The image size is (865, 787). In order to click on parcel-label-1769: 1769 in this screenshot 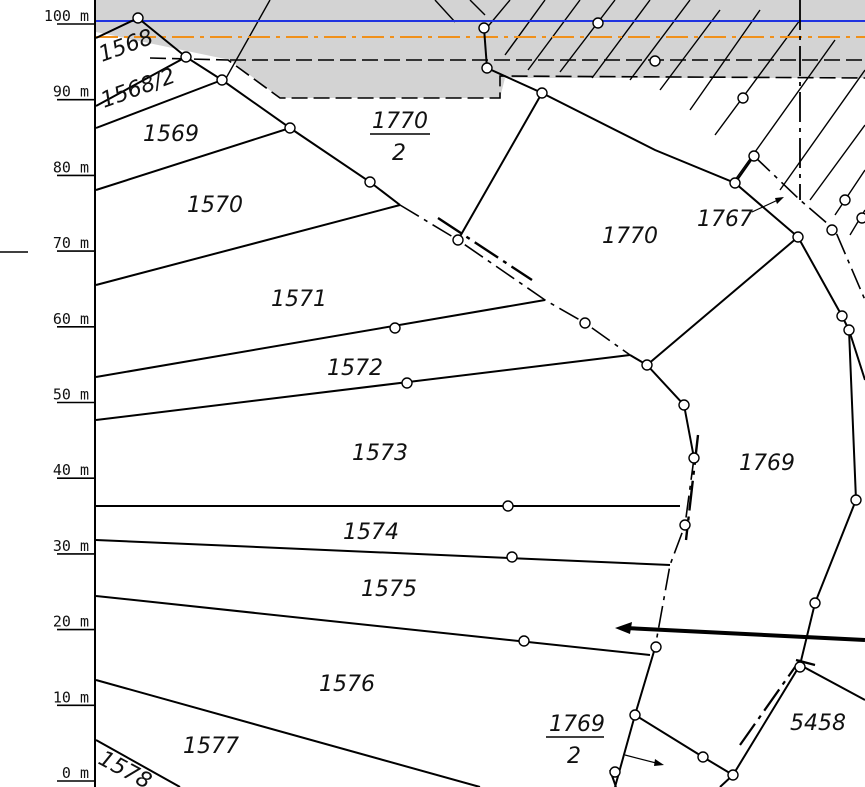, I will do `click(767, 463)`.